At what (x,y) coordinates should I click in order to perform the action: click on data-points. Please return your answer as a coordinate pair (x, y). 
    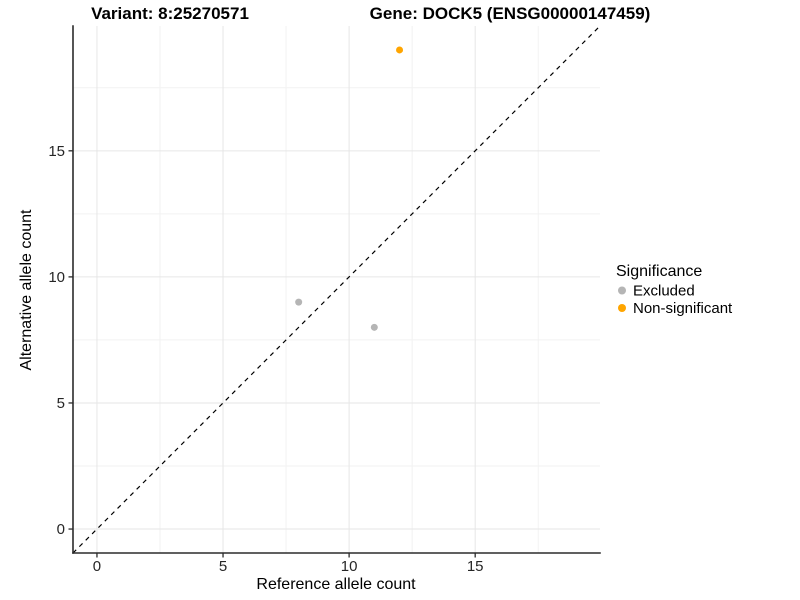
    Looking at the image, I should click on (349, 188).